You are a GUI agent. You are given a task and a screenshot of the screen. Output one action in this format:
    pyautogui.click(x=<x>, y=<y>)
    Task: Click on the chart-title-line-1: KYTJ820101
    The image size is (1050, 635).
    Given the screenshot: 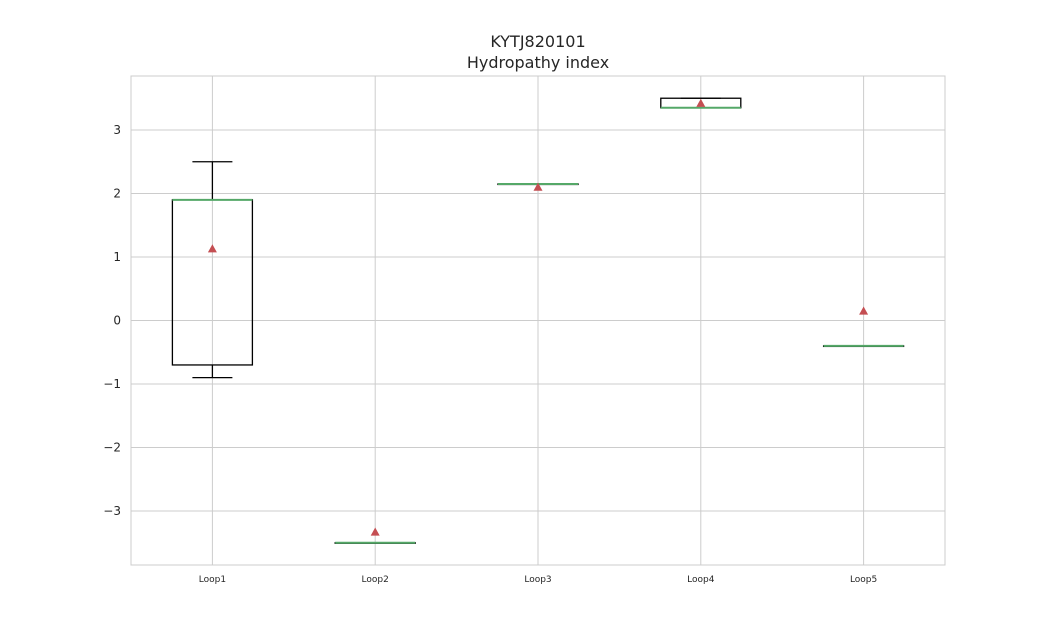 What is the action you would take?
    pyautogui.click(x=537, y=41)
    